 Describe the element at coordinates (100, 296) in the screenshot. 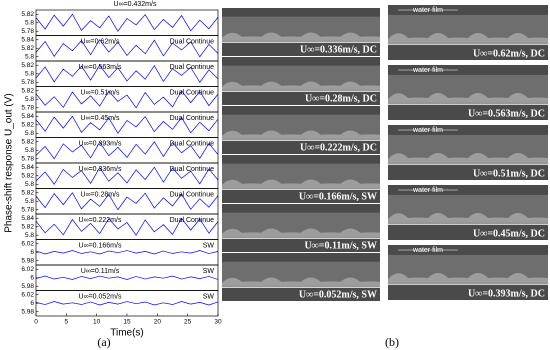

I see `panel-label: U∞=0.052m/s` at that location.